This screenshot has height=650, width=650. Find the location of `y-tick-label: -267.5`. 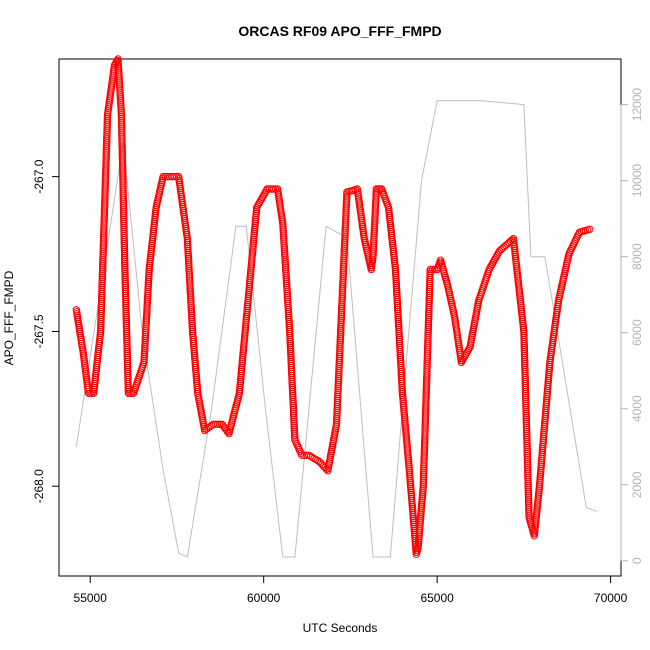

y-tick-label: -267.5 is located at coordinates (39, 331).